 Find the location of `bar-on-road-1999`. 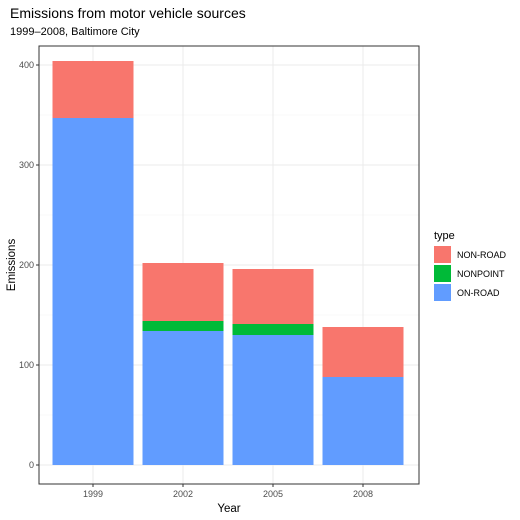

bar-on-road-1999 is located at coordinates (93, 291).